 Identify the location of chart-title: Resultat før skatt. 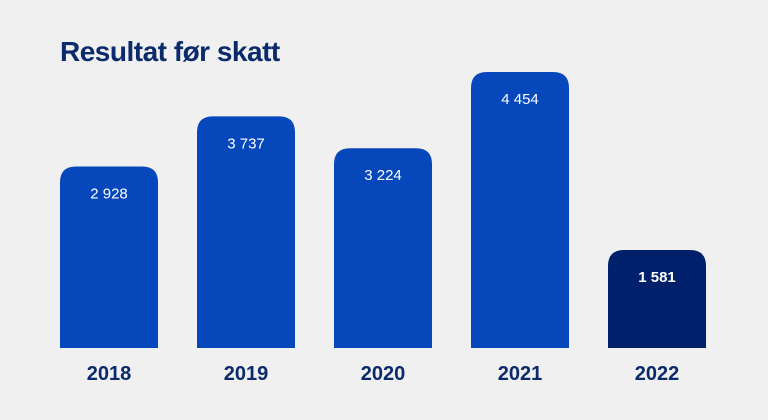
(170, 51).